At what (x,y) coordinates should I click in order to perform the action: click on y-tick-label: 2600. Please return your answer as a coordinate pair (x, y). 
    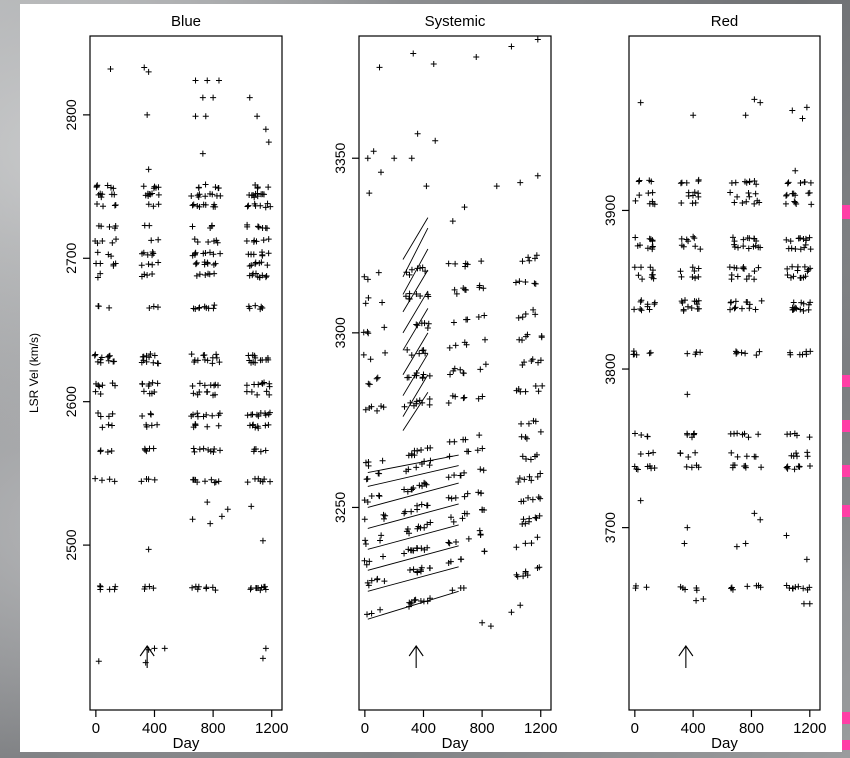
    Looking at the image, I should click on (71, 401).